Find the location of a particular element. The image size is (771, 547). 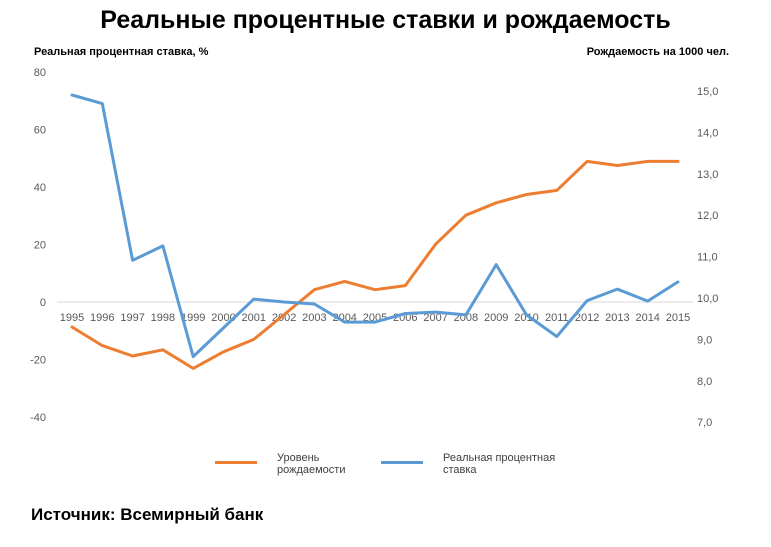

legend-item-birth-rate: Уровень рождаемости is located at coordinates (316, 464).